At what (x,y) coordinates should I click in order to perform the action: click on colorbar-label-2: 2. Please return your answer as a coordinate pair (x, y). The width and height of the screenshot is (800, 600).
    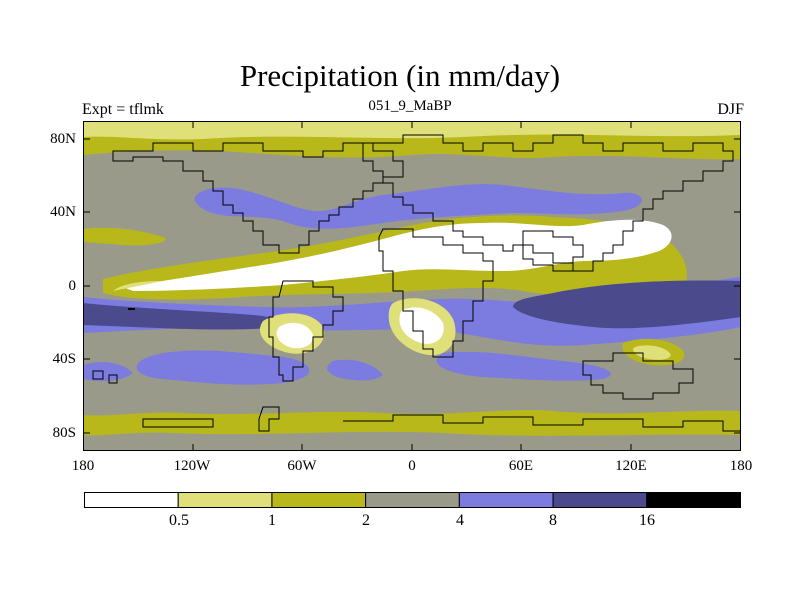
    Looking at the image, I should click on (366, 520).